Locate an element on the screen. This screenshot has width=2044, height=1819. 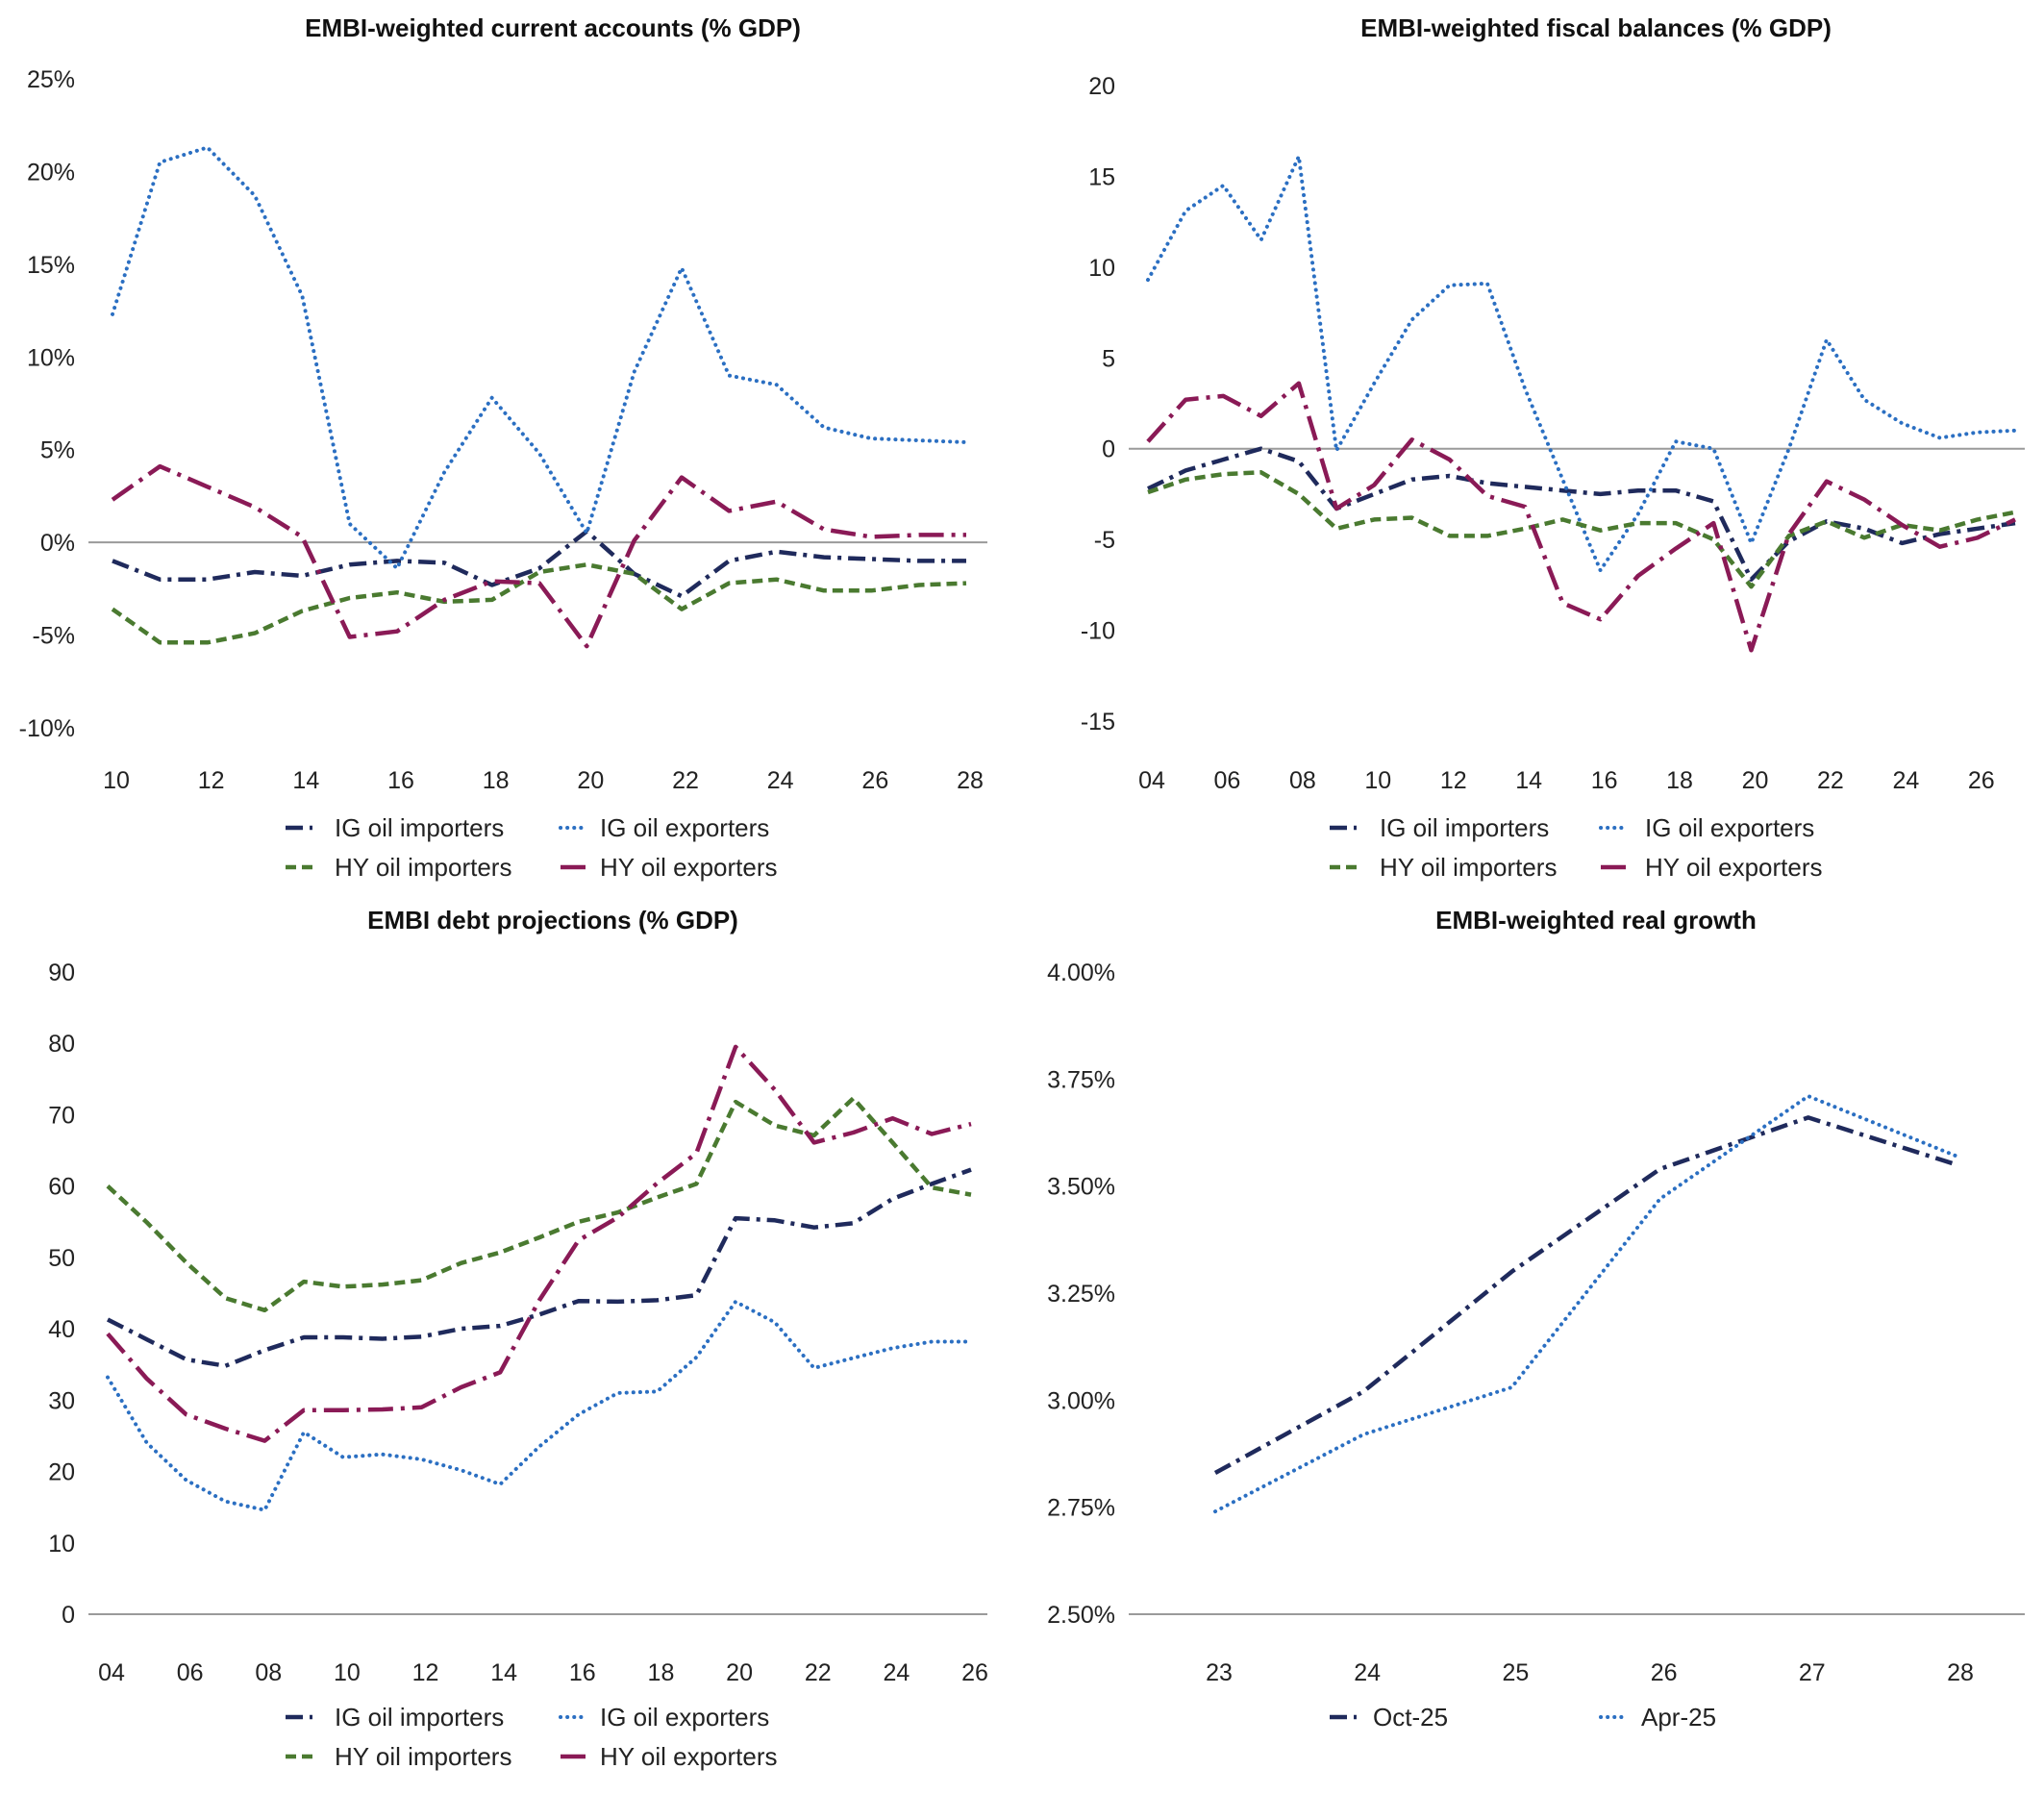
y-tick-label: 20% is located at coordinates (51, 172).